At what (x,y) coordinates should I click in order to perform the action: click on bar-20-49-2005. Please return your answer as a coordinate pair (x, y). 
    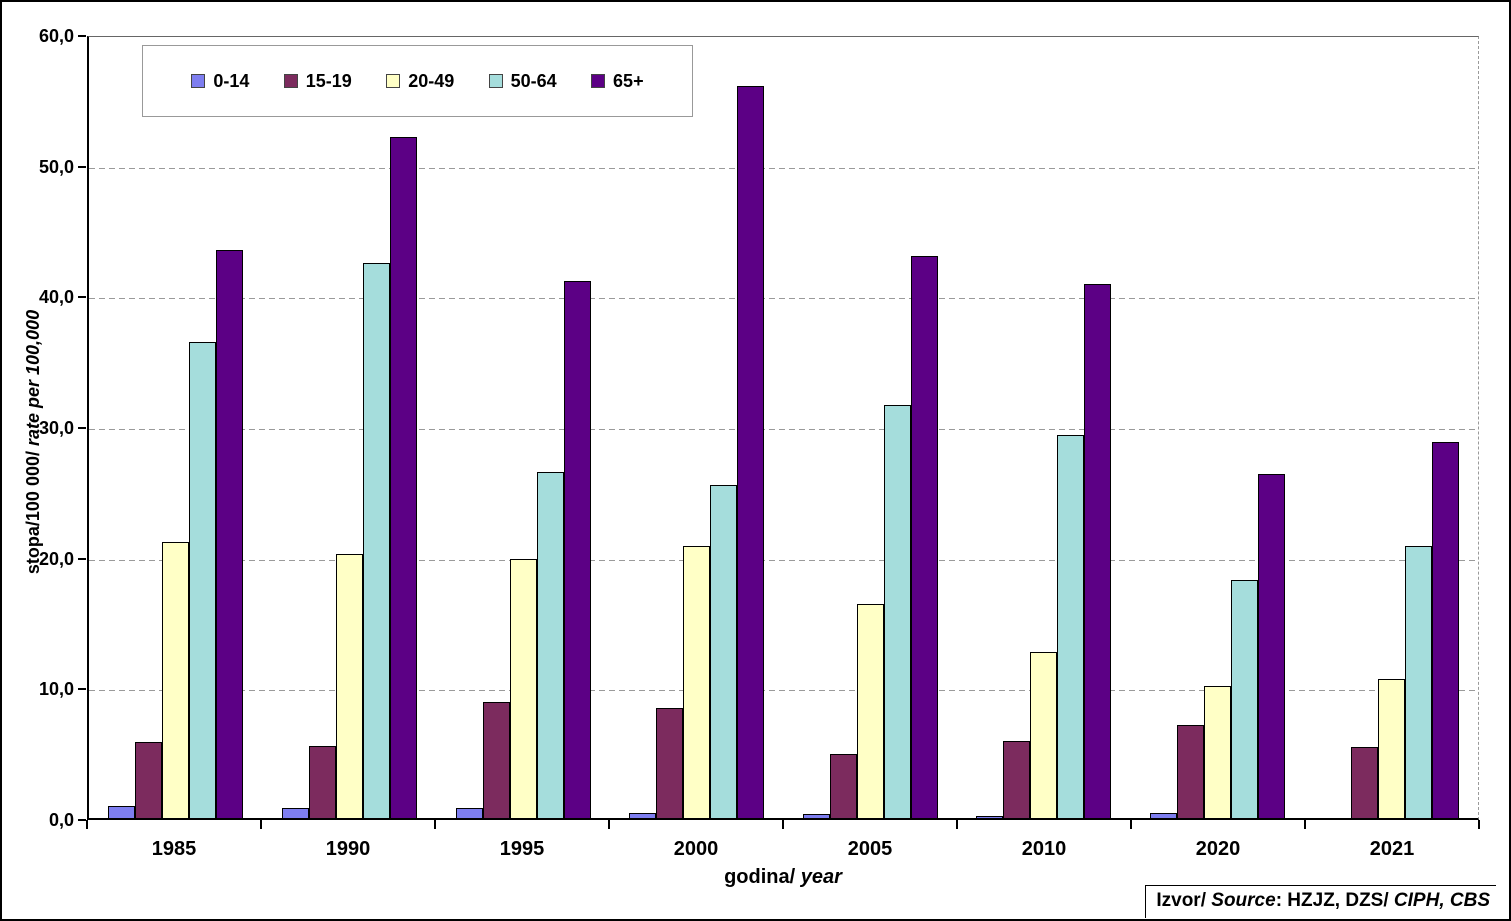
    Looking at the image, I should click on (870, 711).